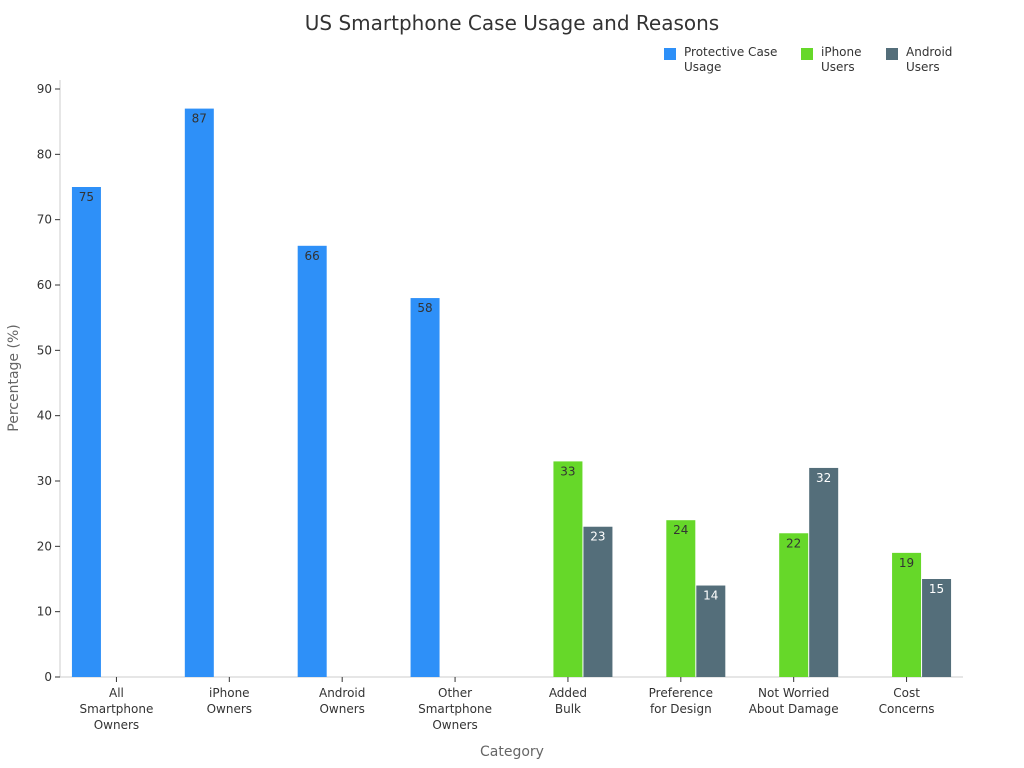 Image resolution: width=1024 pixels, height=768 pixels. Describe the element at coordinates (823, 478) in the screenshot. I see `data-label: 32` at that location.